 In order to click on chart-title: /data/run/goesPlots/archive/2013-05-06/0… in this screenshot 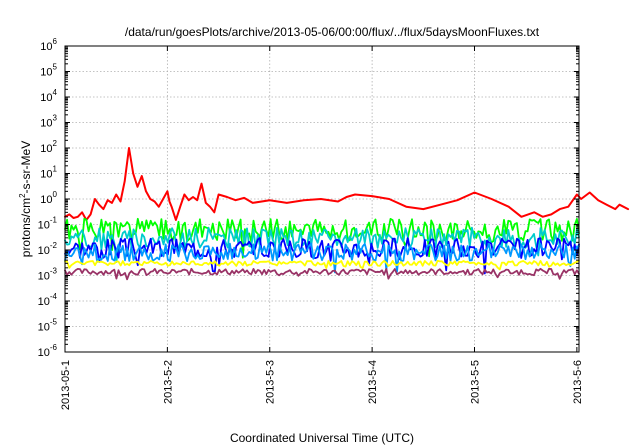, I will do `click(332, 32)`.